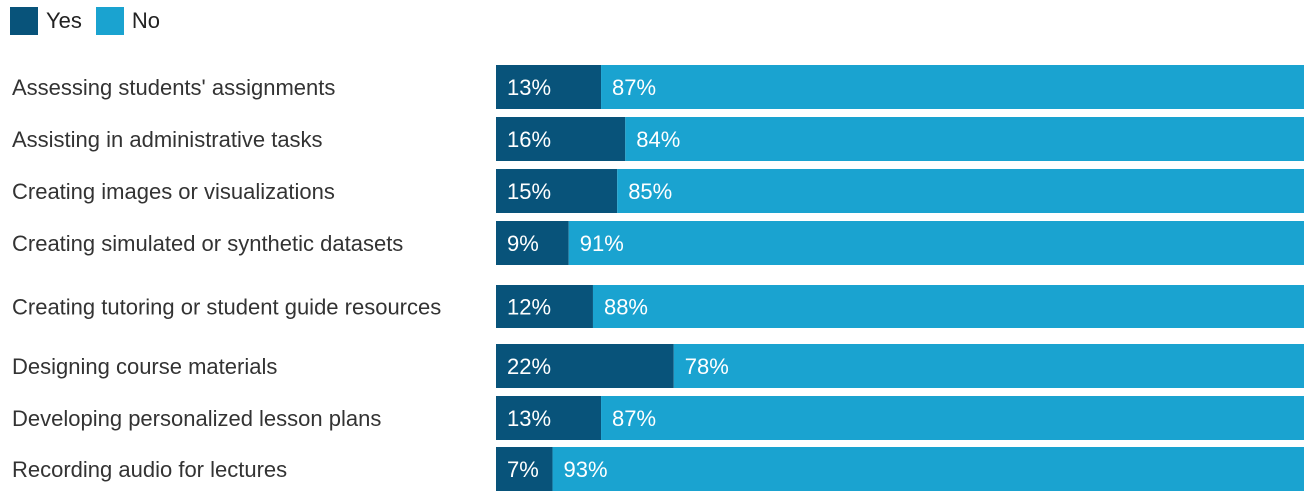 Image resolution: width=1304 pixels, height=491 pixels. I want to click on data-label-yes: 22%, so click(529, 366).